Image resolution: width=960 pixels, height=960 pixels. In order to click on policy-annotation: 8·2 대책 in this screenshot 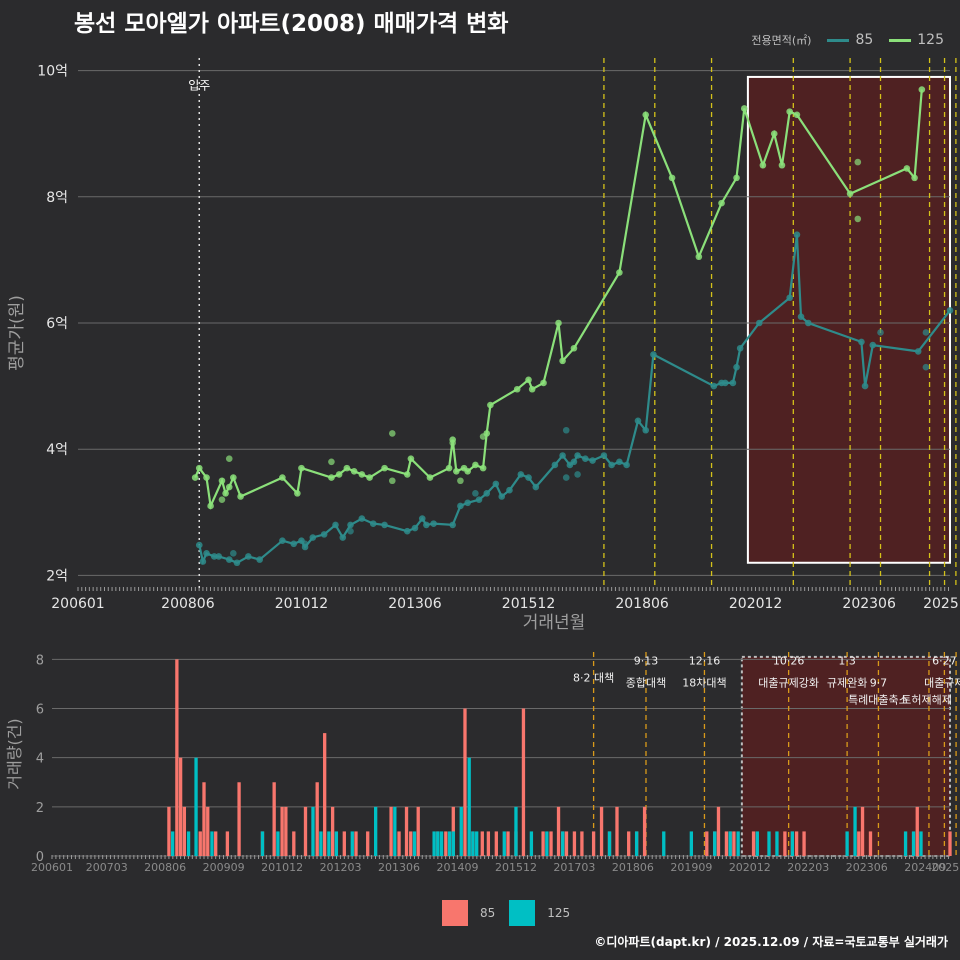, I will do `click(593, 677)`.